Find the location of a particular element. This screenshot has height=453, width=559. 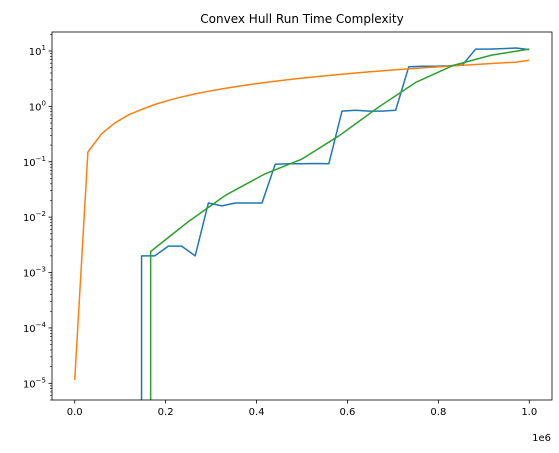

y-tick-label-2: 10⁻³ is located at coordinates (34, 273).